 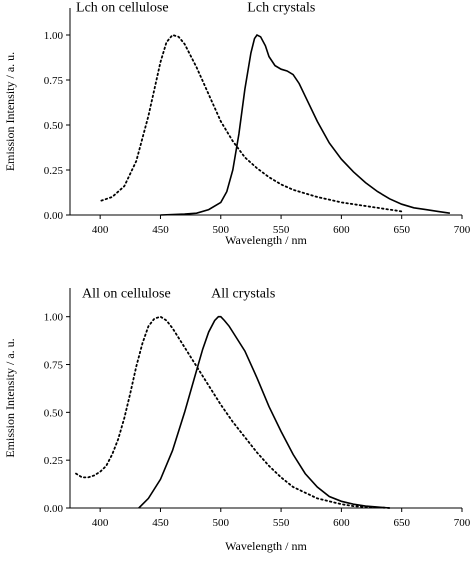 I want to click on curve-annotation: All on cellulose, so click(x=126, y=294).